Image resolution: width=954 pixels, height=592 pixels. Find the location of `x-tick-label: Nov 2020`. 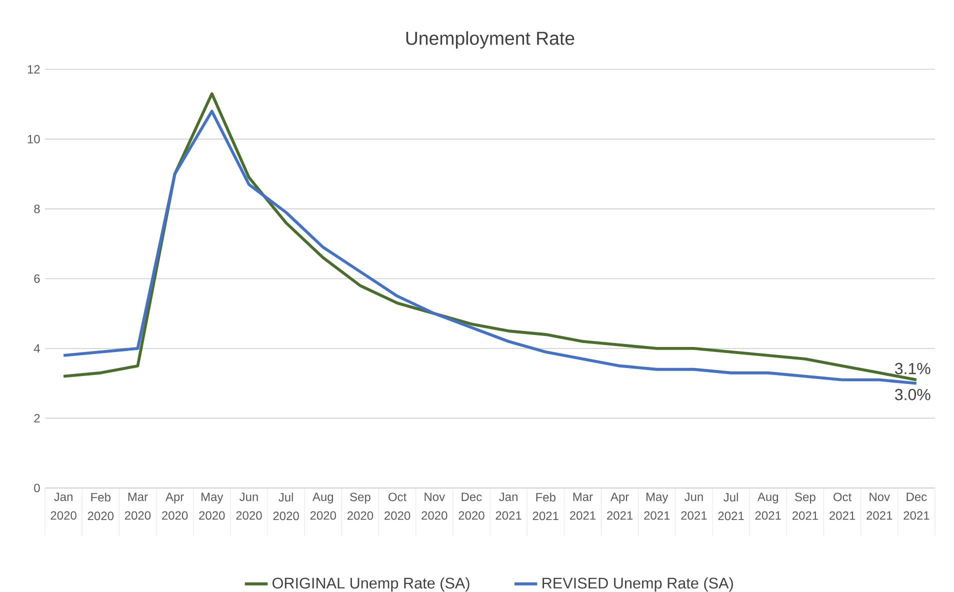

x-tick-label: Nov 2020 is located at coordinates (435, 506).